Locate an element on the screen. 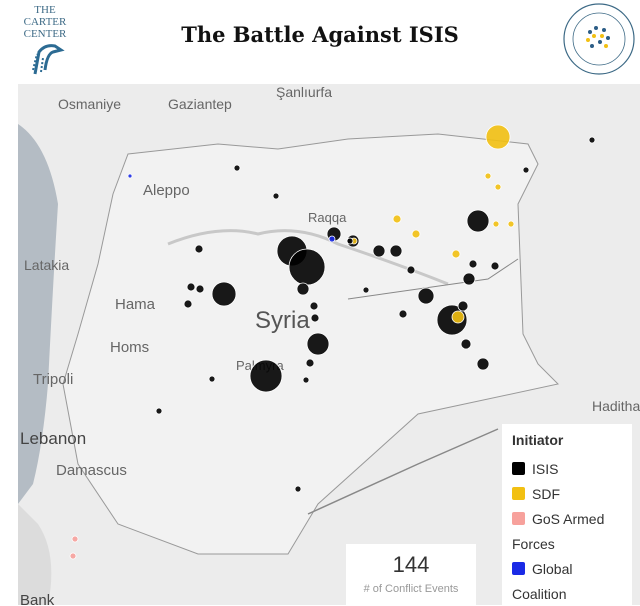 The height and width of the screenshot is (606, 640). label-gaziantep: Gaziantep is located at coordinates (200, 104).